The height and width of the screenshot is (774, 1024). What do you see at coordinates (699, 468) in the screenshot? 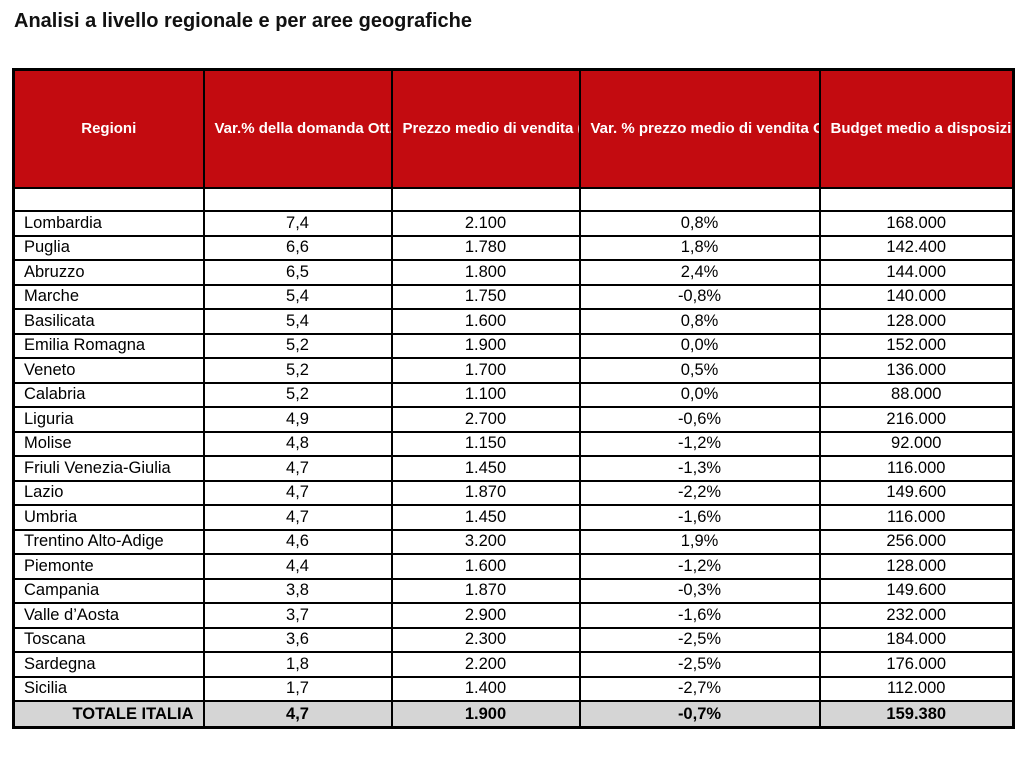
I see `cell-var-prezzo: -1,3%` at bounding box center [699, 468].